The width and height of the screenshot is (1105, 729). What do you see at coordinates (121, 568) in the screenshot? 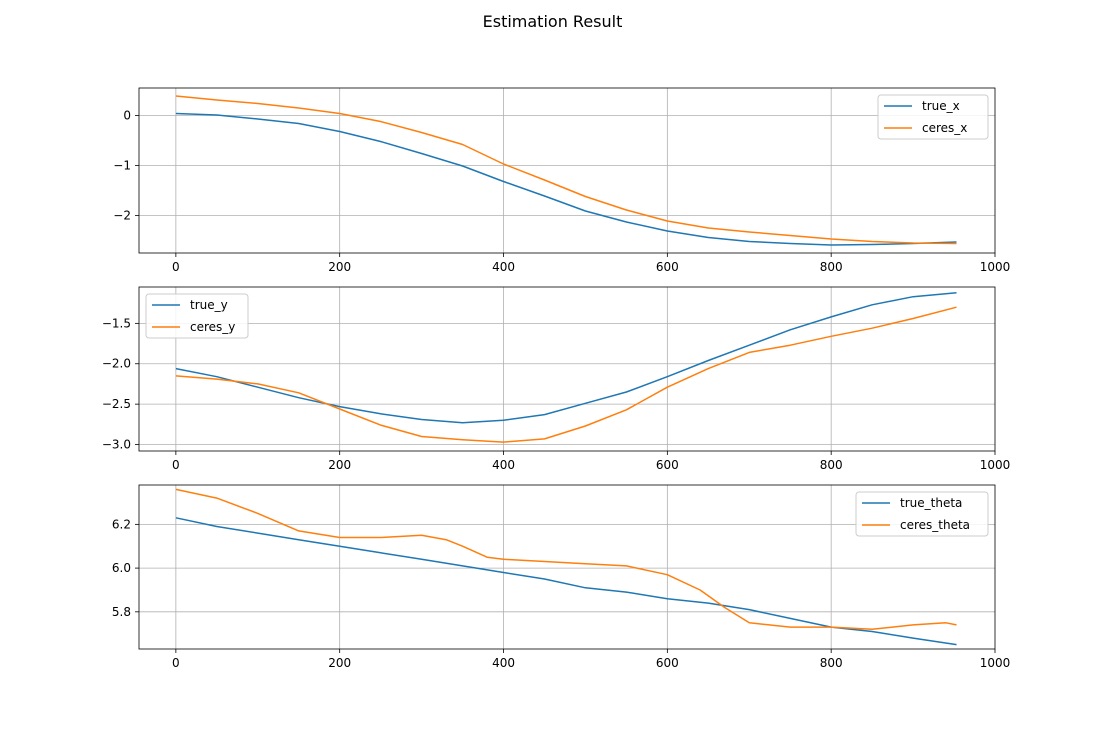
I see `y-tick-label: 6.0` at bounding box center [121, 568].